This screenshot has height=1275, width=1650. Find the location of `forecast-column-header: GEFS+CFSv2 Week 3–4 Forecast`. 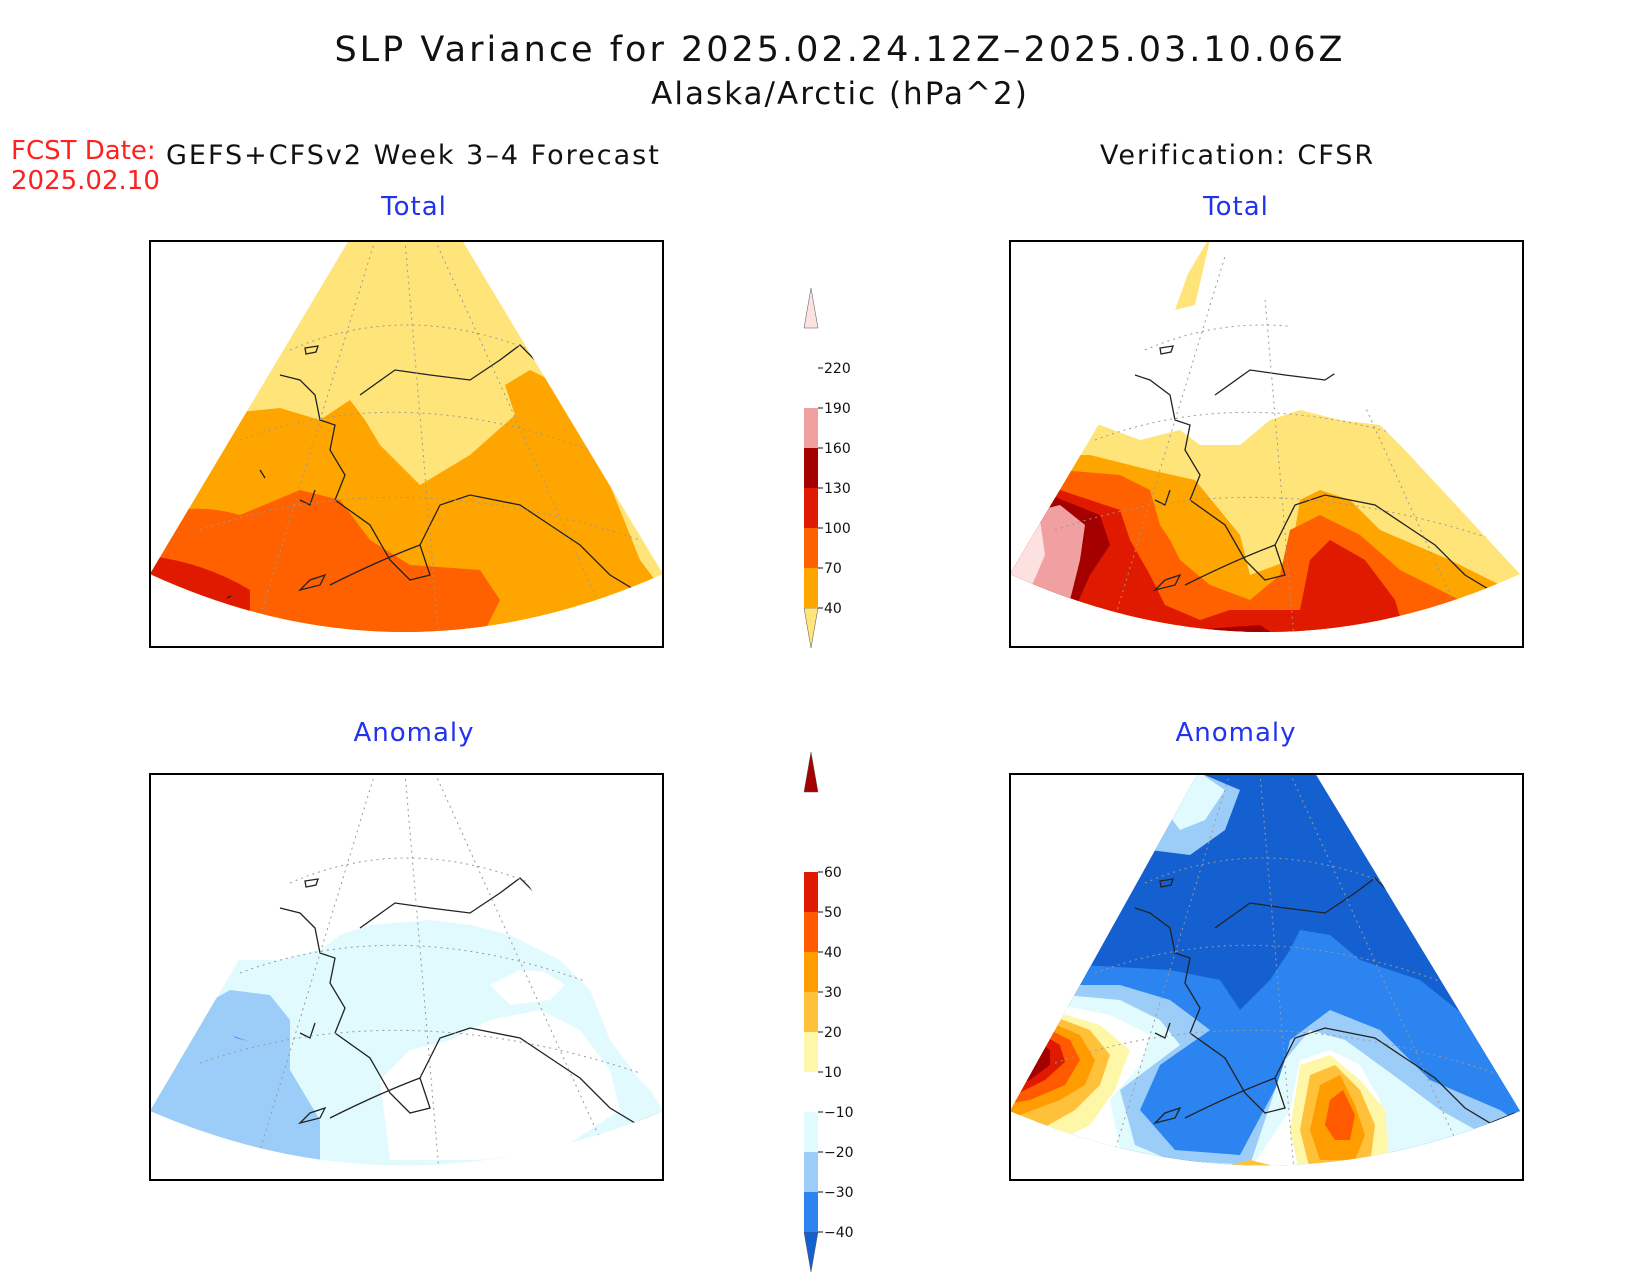

forecast-column-header: GEFS+CFSv2 Week 3–4 Forecast is located at coordinates (413, 155).